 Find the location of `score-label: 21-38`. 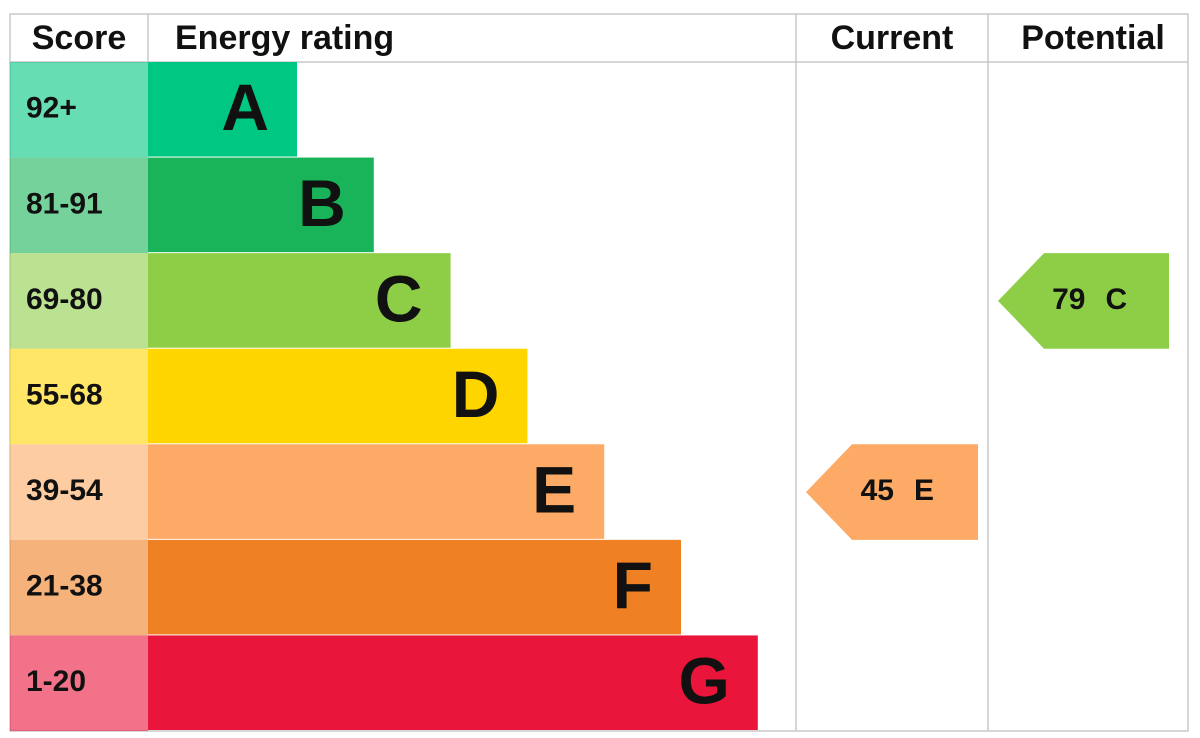

score-label: 21-38 is located at coordinates (64, 586).